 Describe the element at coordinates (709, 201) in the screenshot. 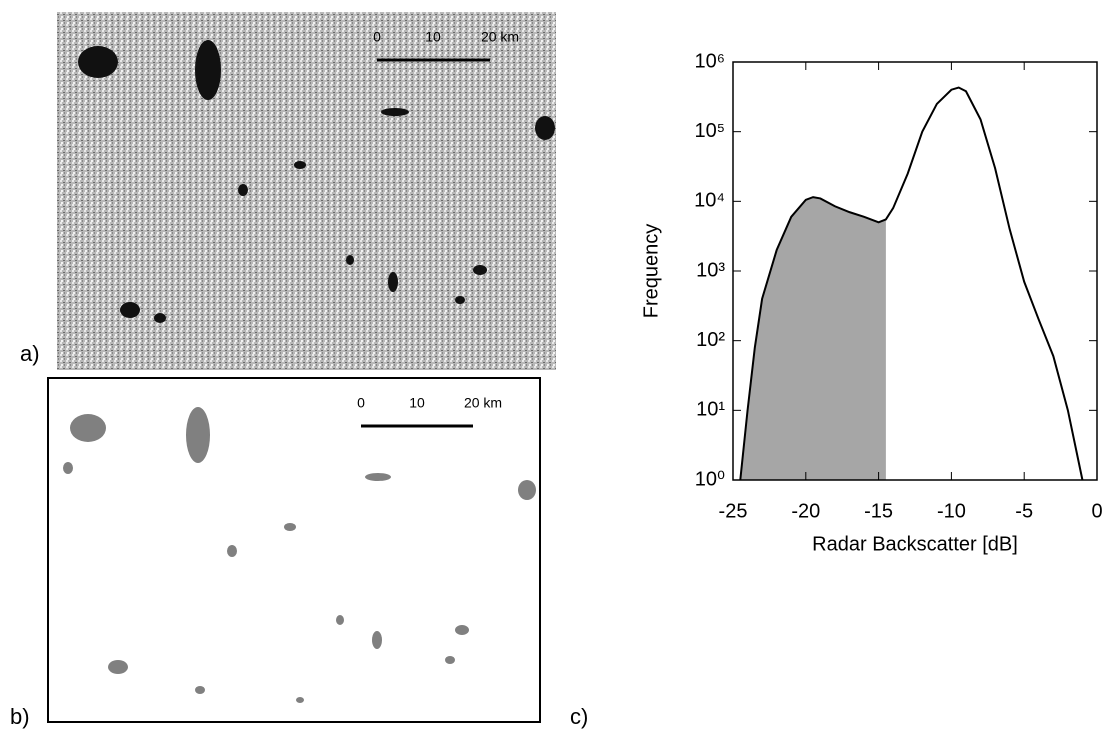

I see `y-tick-label: 10⁴` at that location.